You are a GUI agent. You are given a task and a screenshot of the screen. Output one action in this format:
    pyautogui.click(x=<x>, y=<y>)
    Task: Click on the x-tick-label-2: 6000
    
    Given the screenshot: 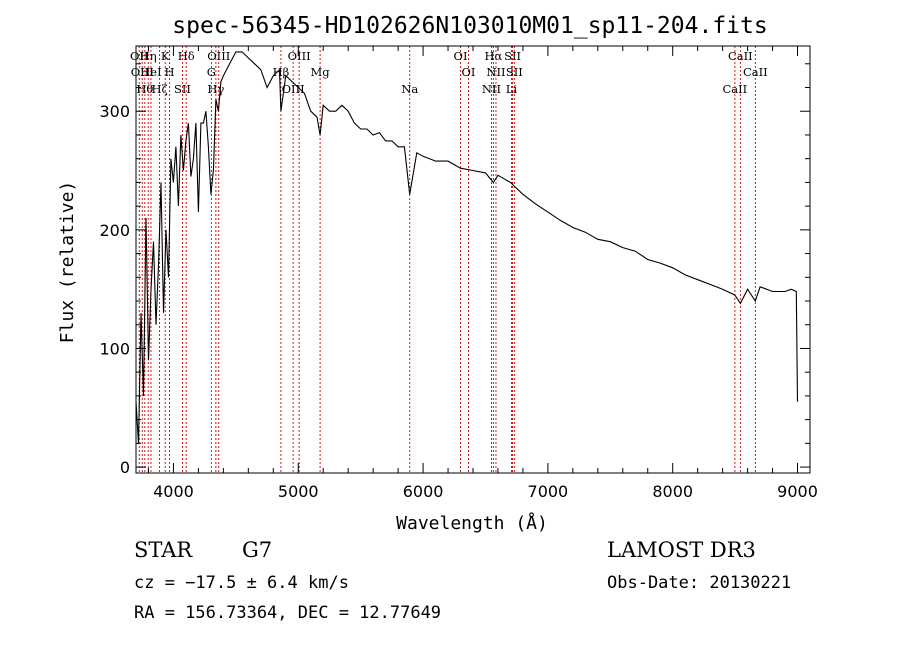 What is the action you would take?
    pyautogui.click(x=423, y=491)
    